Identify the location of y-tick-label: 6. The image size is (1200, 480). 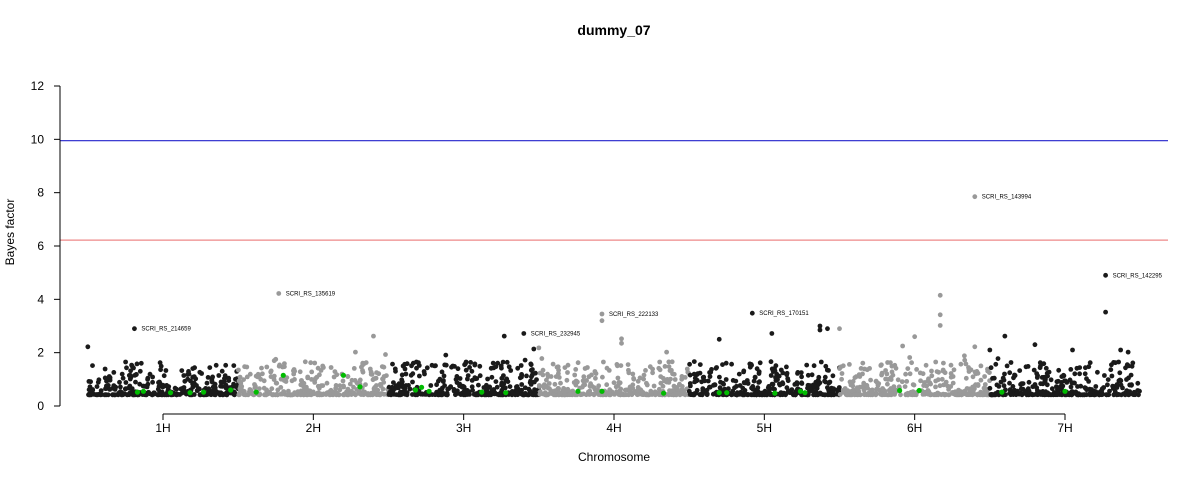
(40, 246).